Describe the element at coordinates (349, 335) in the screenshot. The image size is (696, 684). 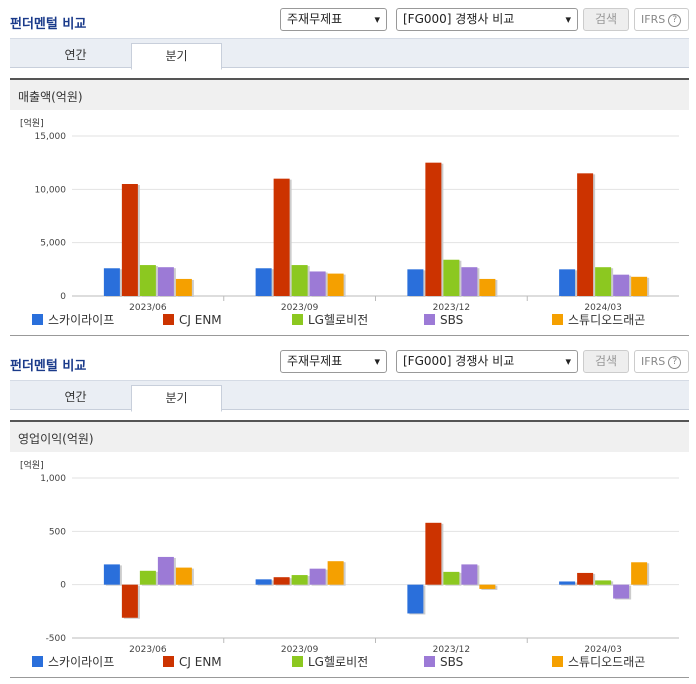
I see `divider` at that location.